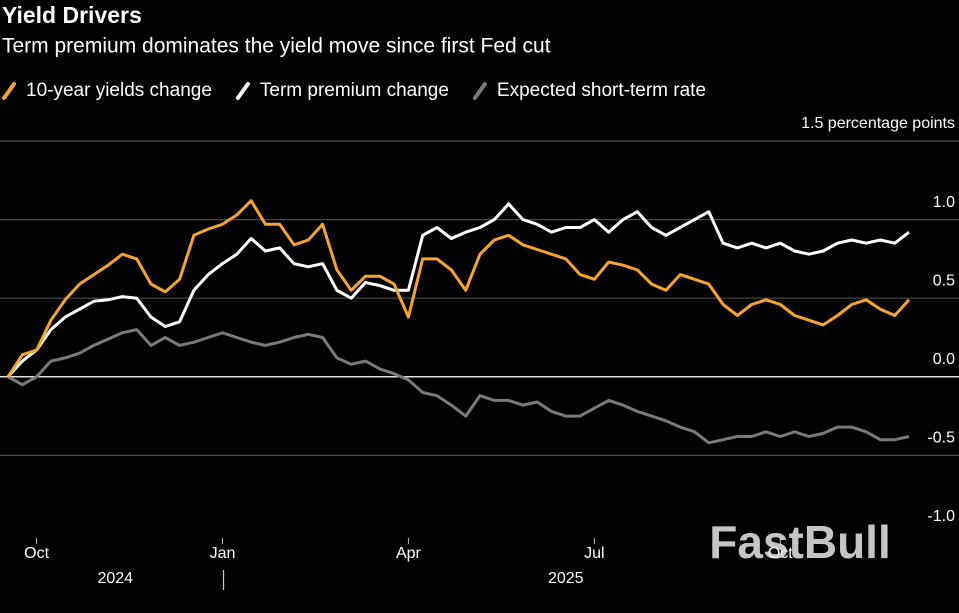  What do you see at coordinates (115, 578) in the screenshot?
I see `year-label: 2024` at bounding box center [115, 578].